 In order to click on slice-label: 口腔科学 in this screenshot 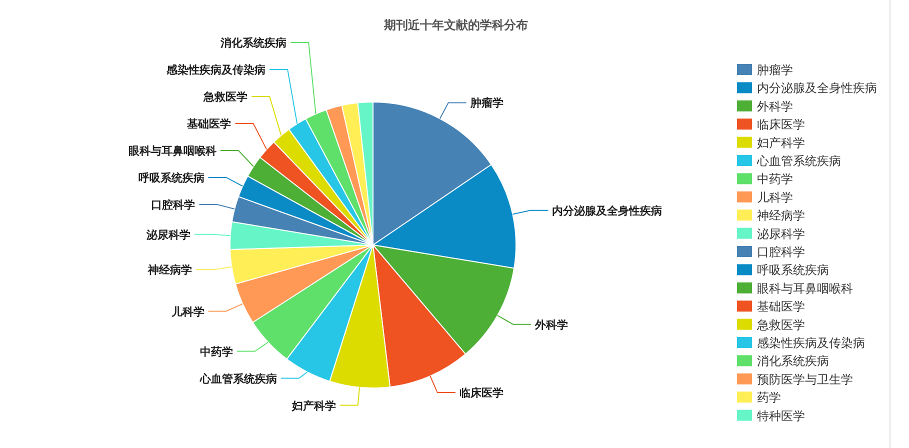, I will do `click(173, 205)`.